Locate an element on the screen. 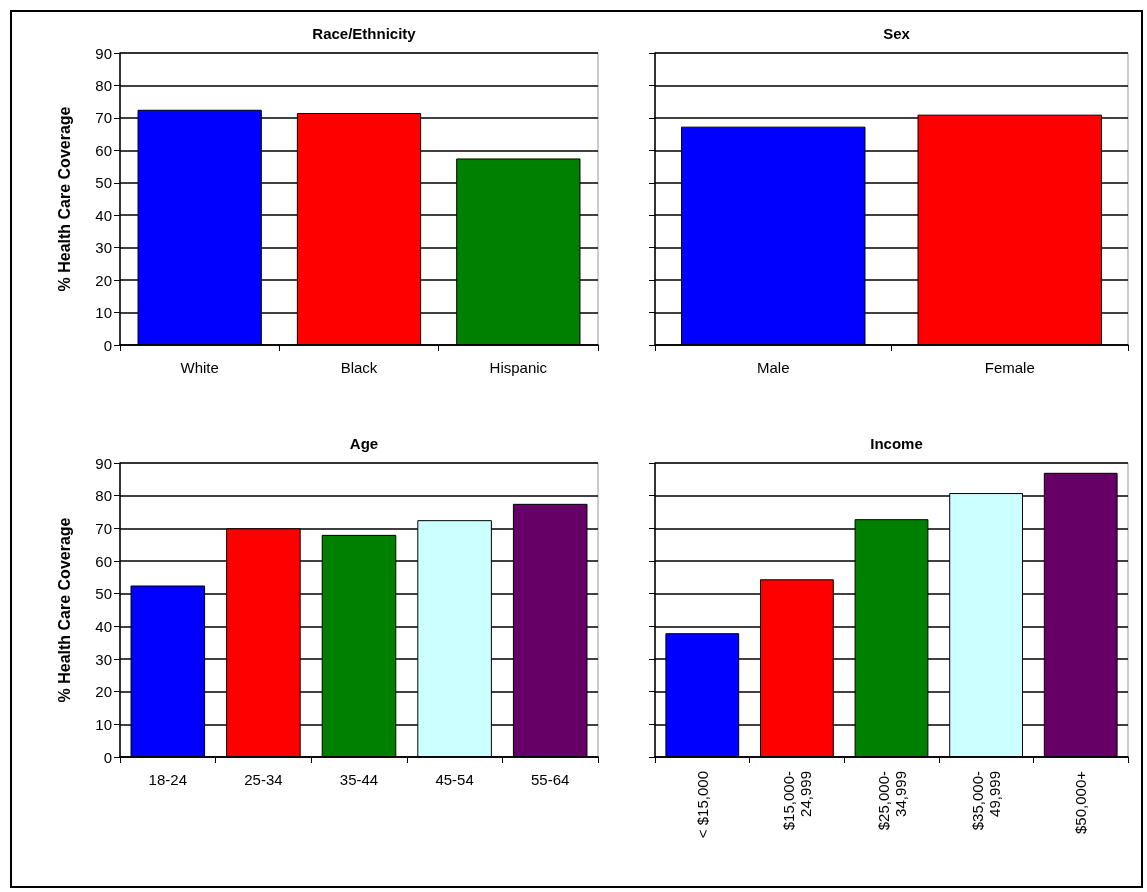 The height and width of the screenshot is (892, 1147). chart-title: Race/Ethnicity is located at coordinates (364, 33).